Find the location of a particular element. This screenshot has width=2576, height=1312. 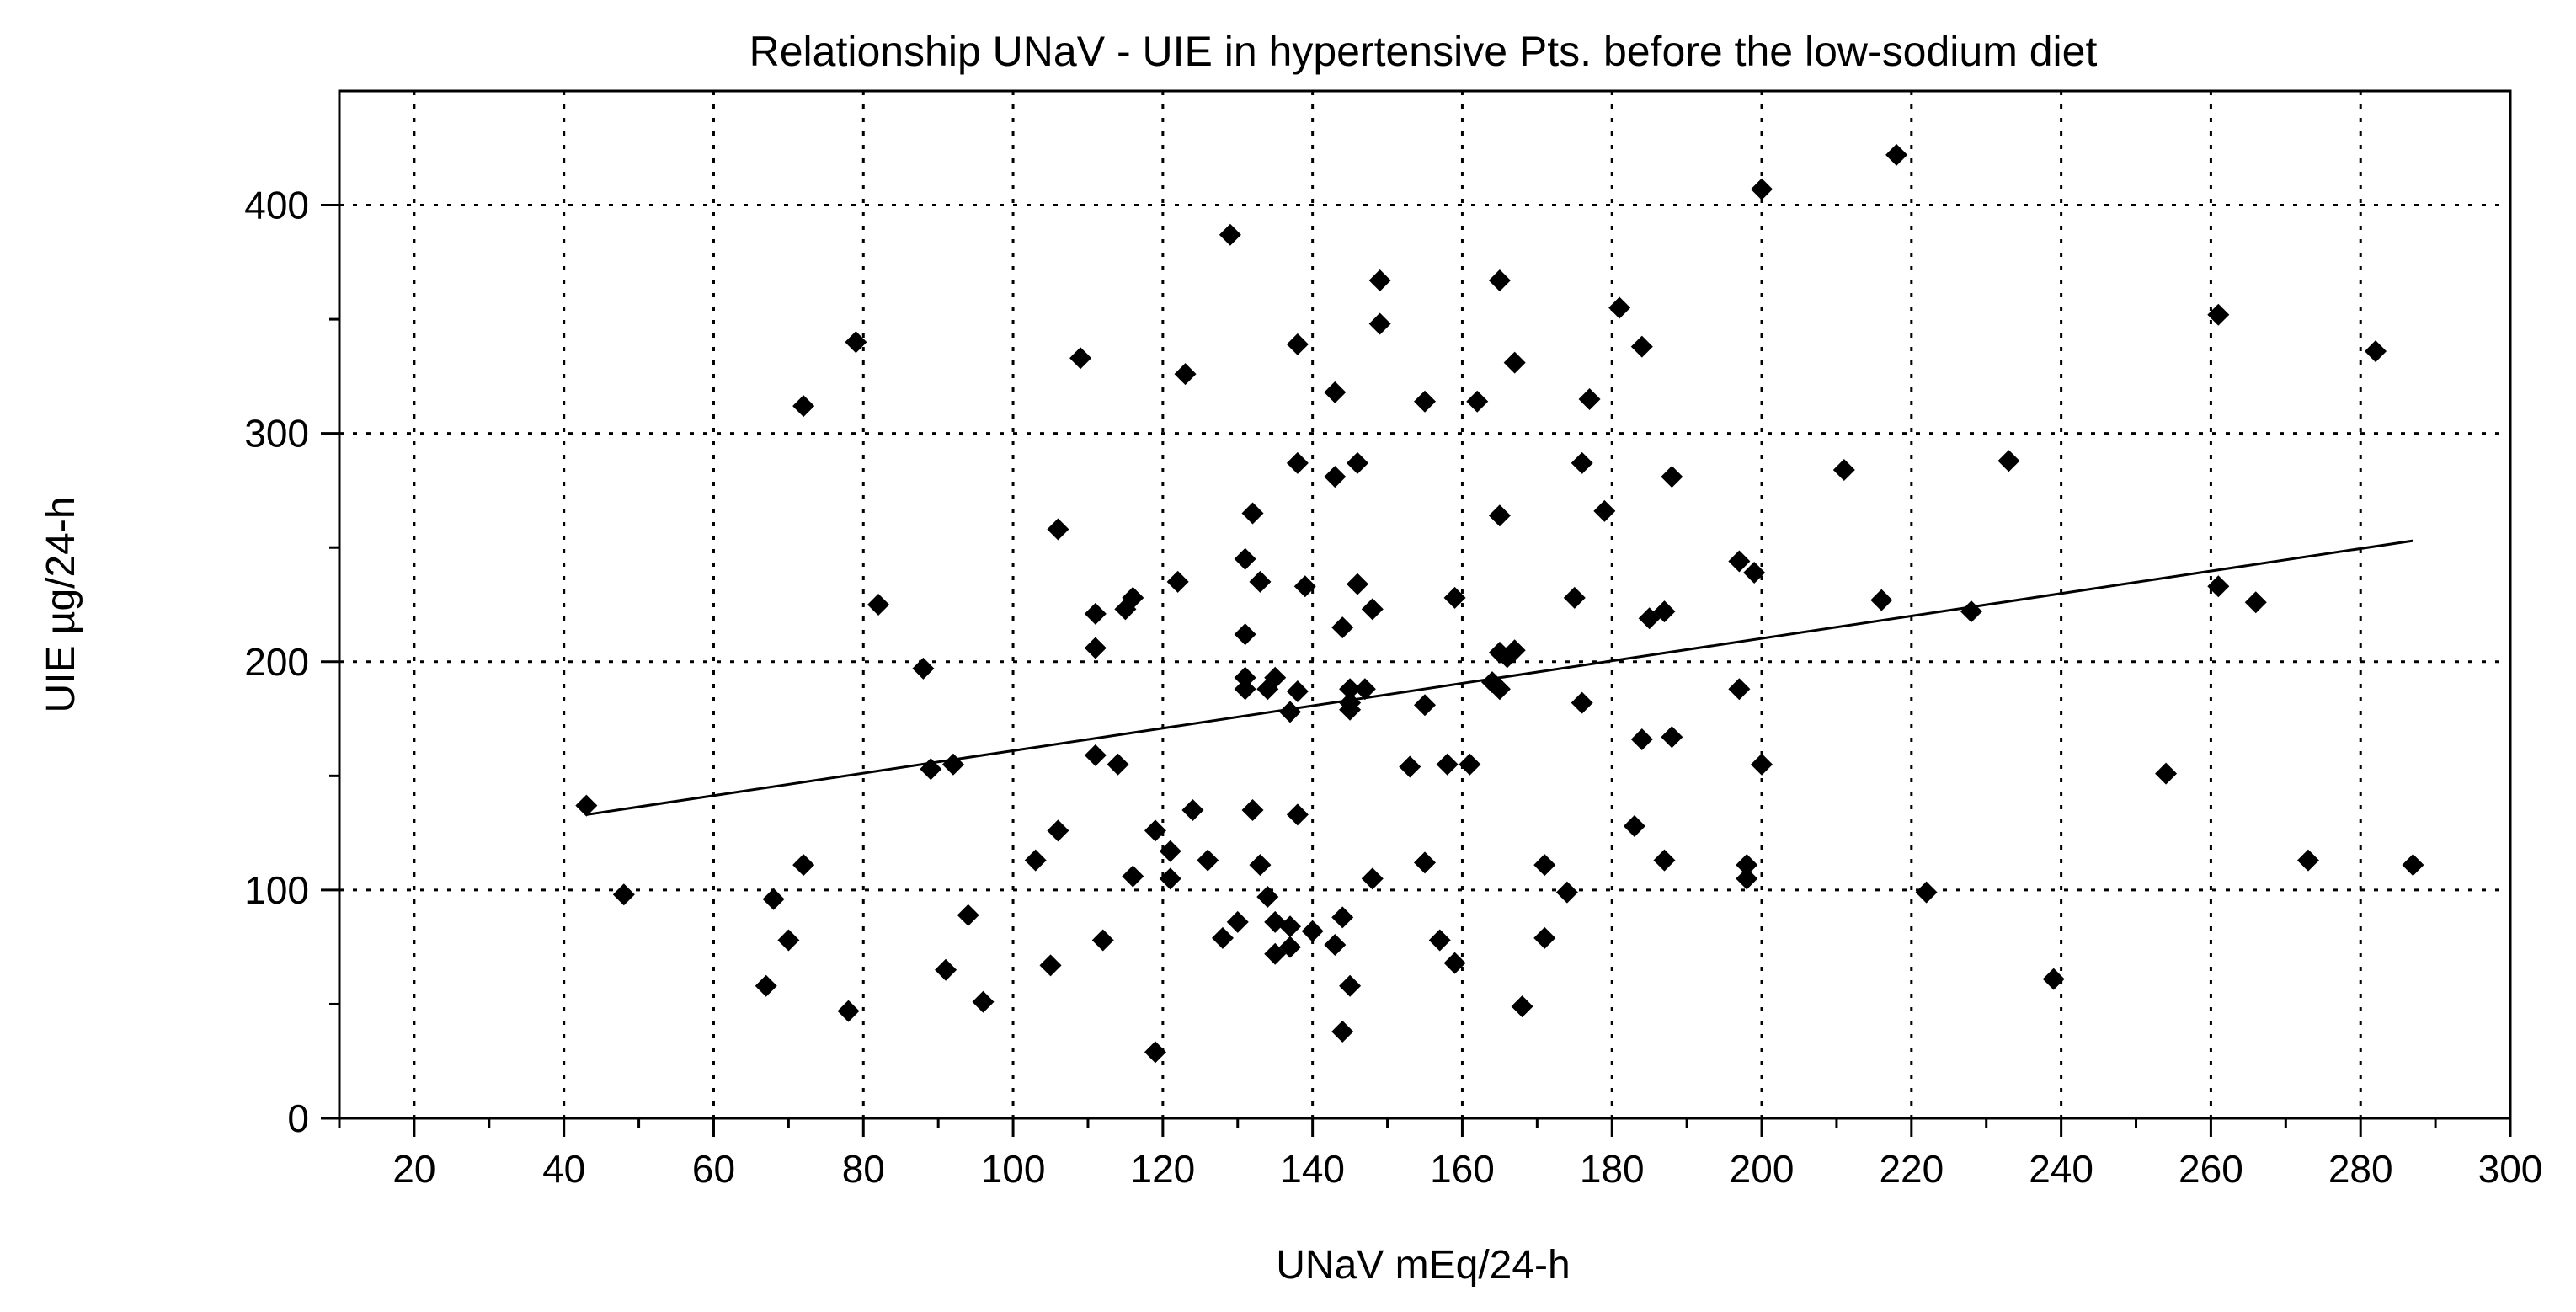

x-tick-label: 180 is located at coordinates (1612, 1169).